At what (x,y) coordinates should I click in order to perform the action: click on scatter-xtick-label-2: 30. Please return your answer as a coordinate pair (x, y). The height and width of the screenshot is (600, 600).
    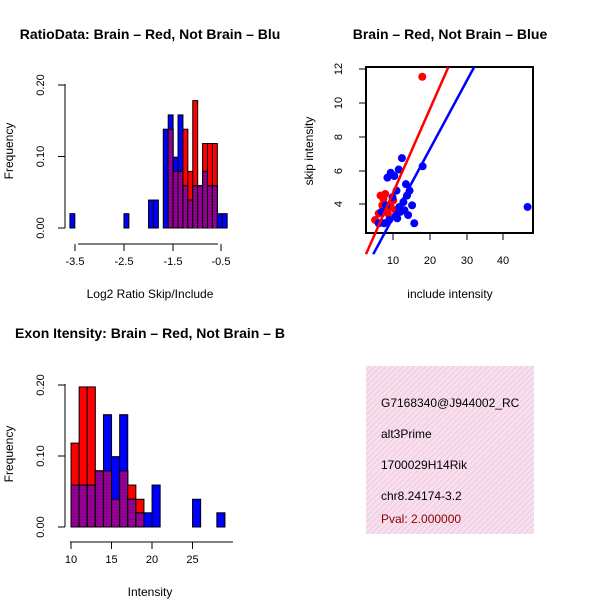
    Looking at the image, I should click on (467, 261).